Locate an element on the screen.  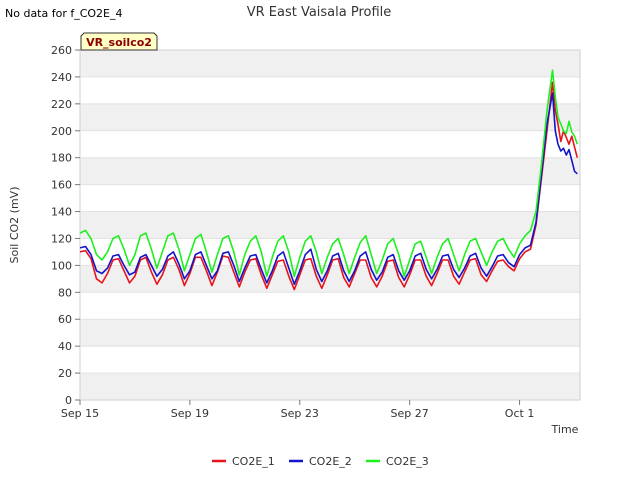
chart-title: VR East Vaisala Profile is located at coordinates (319, 12).